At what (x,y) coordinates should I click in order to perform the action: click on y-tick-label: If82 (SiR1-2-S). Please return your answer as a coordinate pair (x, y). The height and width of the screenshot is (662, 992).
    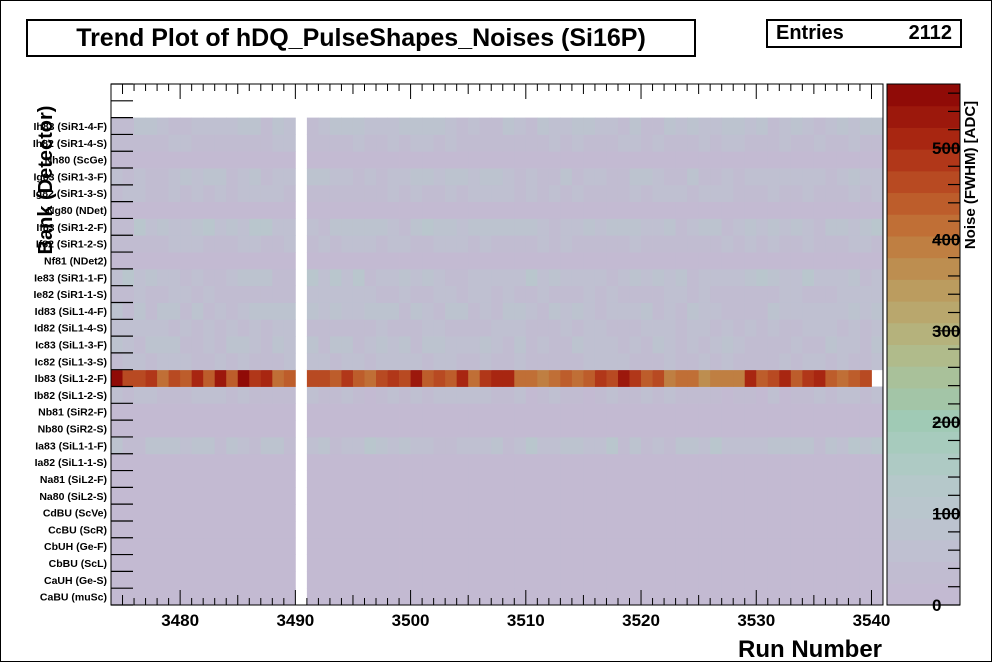
    Looking at the image, I should click on (71, 245).